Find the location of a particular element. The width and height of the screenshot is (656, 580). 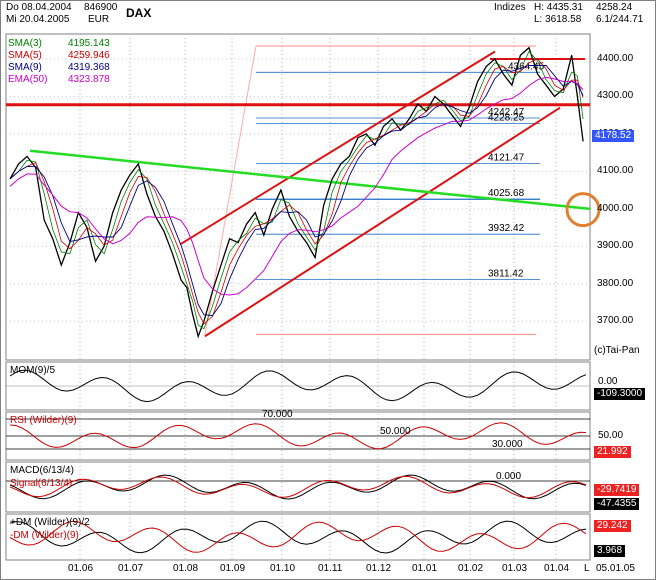

x-end-marker: L is located at coordinates (587, 568).